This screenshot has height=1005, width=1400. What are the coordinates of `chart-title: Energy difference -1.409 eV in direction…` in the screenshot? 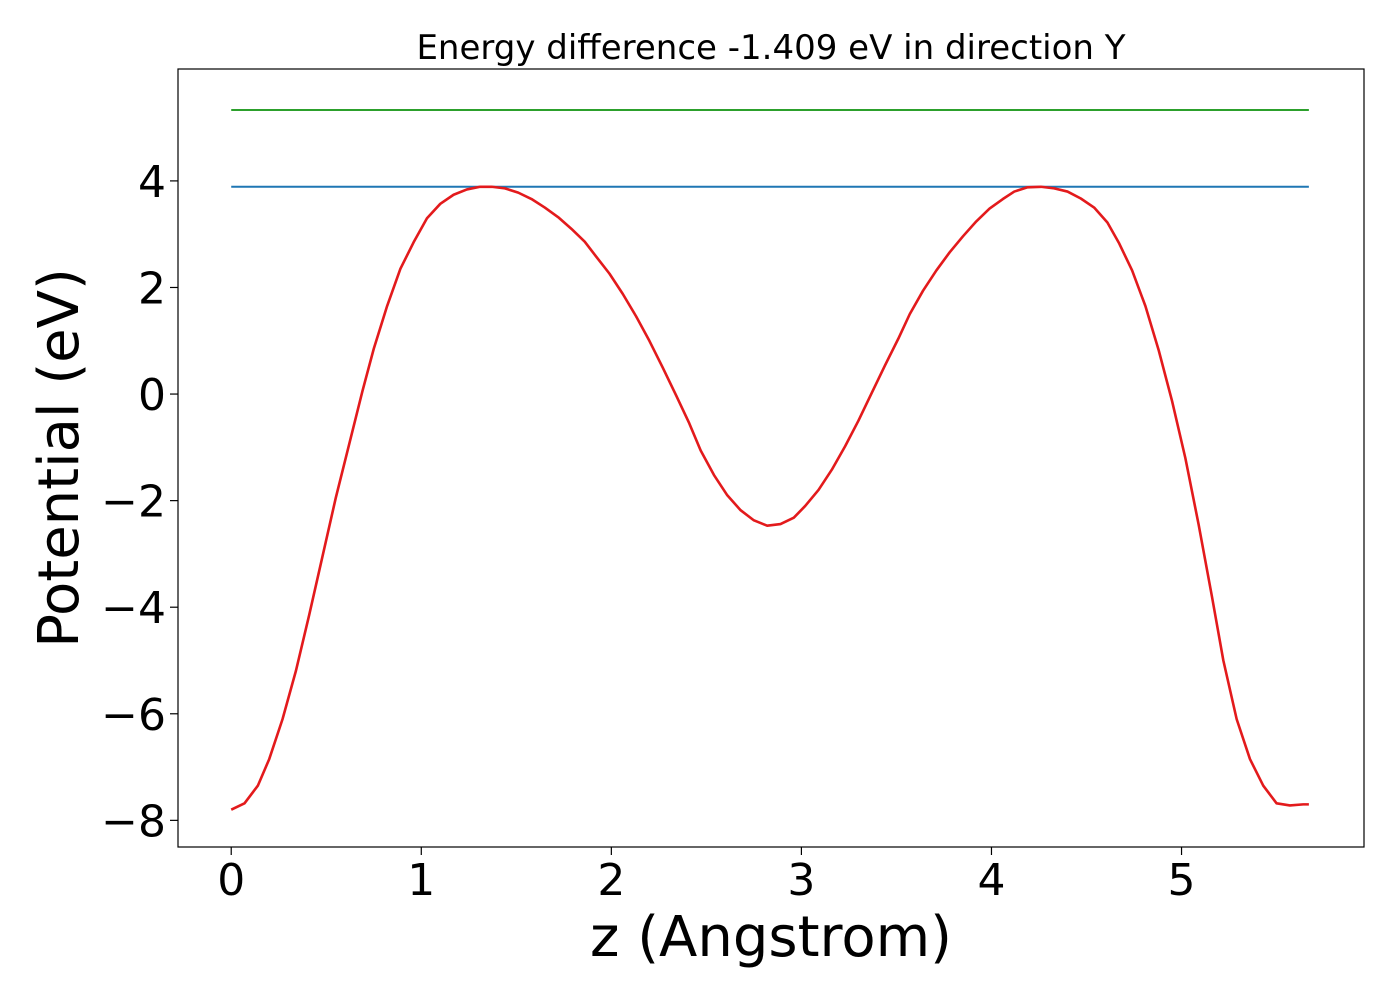 It's located at (770, 48).